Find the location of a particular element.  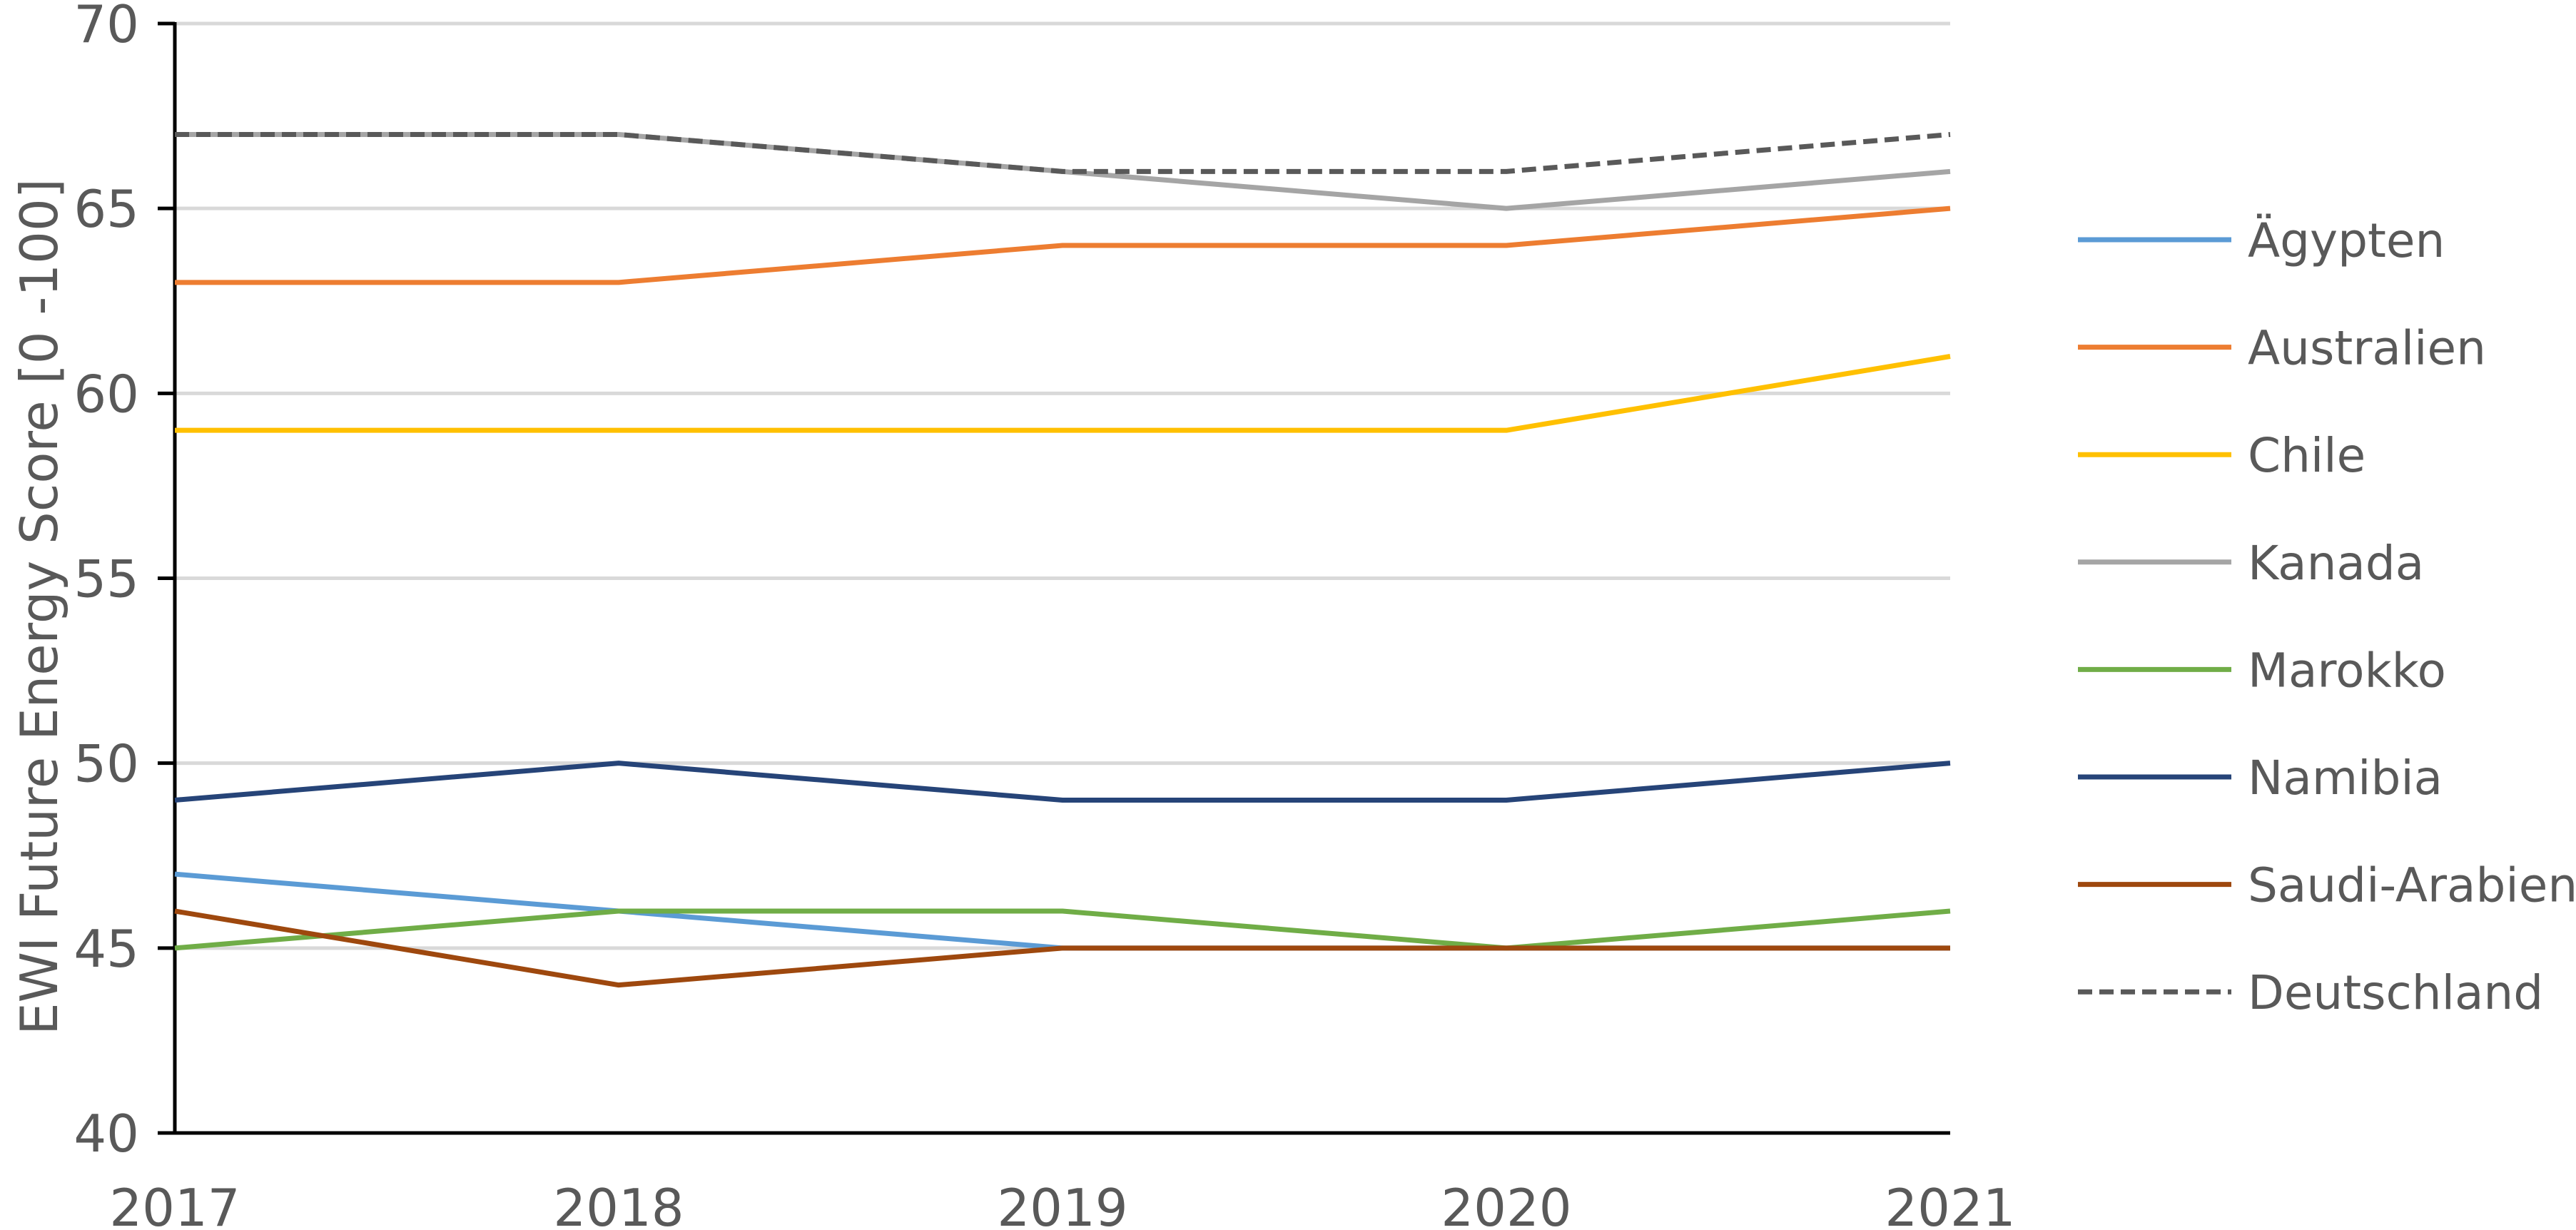

x-tick-label: 2021 is located at coordinates (1950, 1204).